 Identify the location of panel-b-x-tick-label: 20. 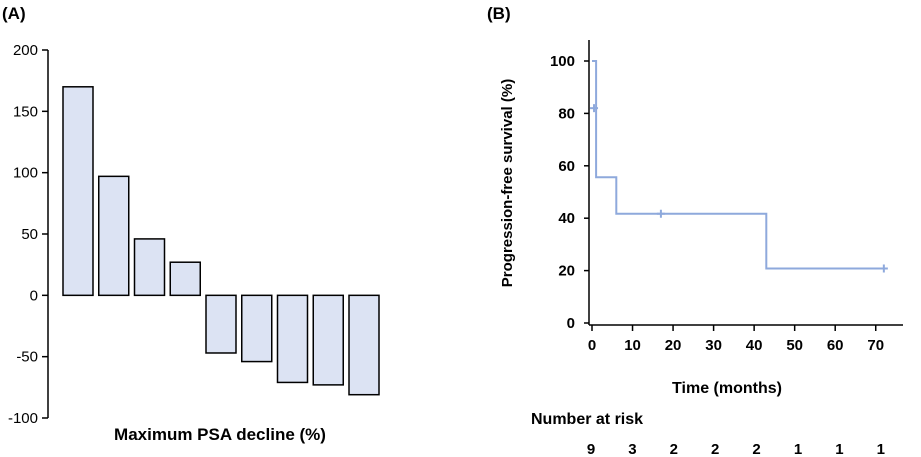
(673, 345).